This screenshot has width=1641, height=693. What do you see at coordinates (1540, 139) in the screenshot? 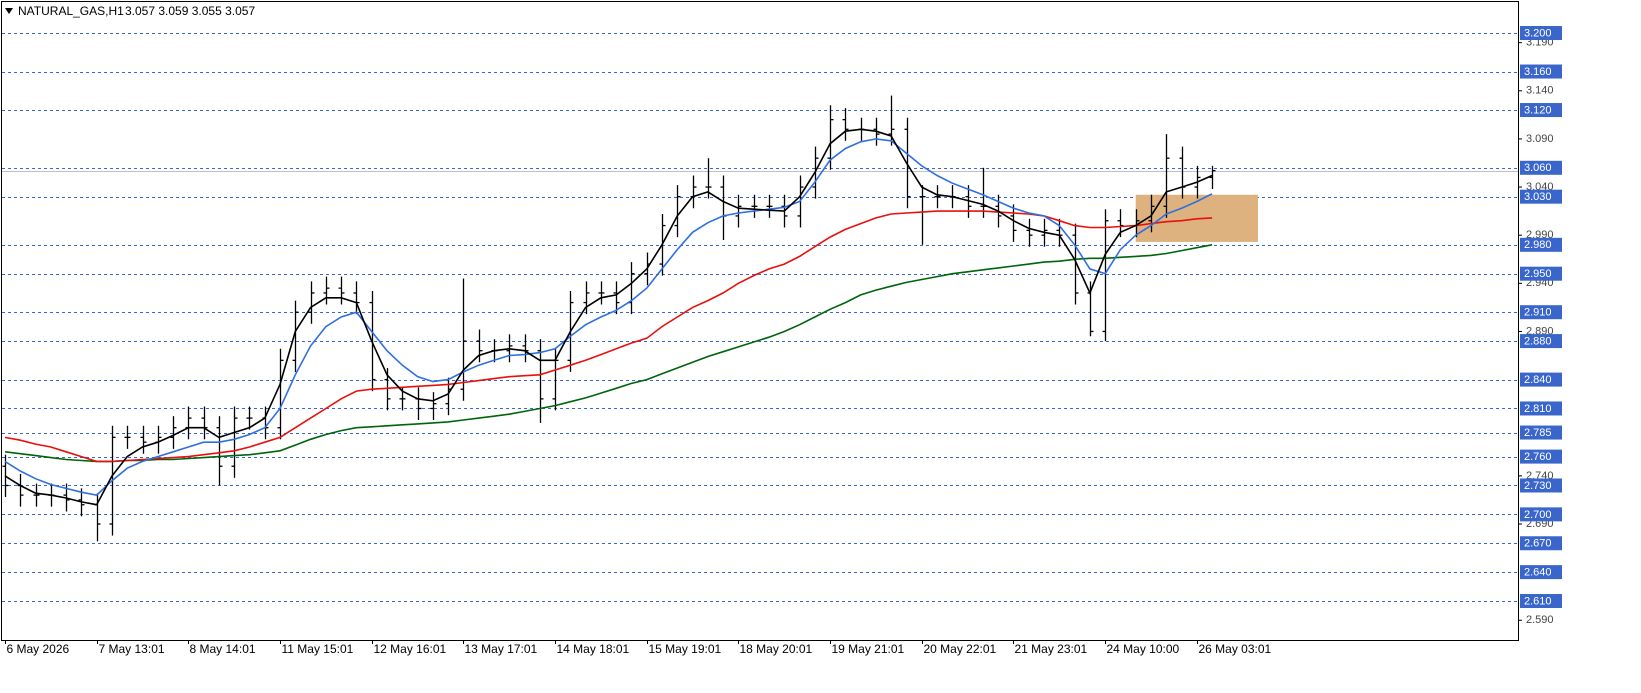
I see `y-tick-label: 3.090` at bounding box center [1540, 139].